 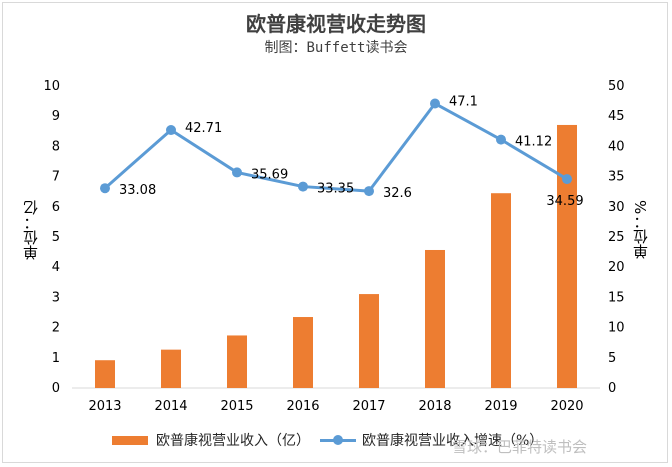 What do you see at coordinates (56, 146) in the screenshot?
I see `y-left-tick-label: 8` at bounding box center [56, 146].